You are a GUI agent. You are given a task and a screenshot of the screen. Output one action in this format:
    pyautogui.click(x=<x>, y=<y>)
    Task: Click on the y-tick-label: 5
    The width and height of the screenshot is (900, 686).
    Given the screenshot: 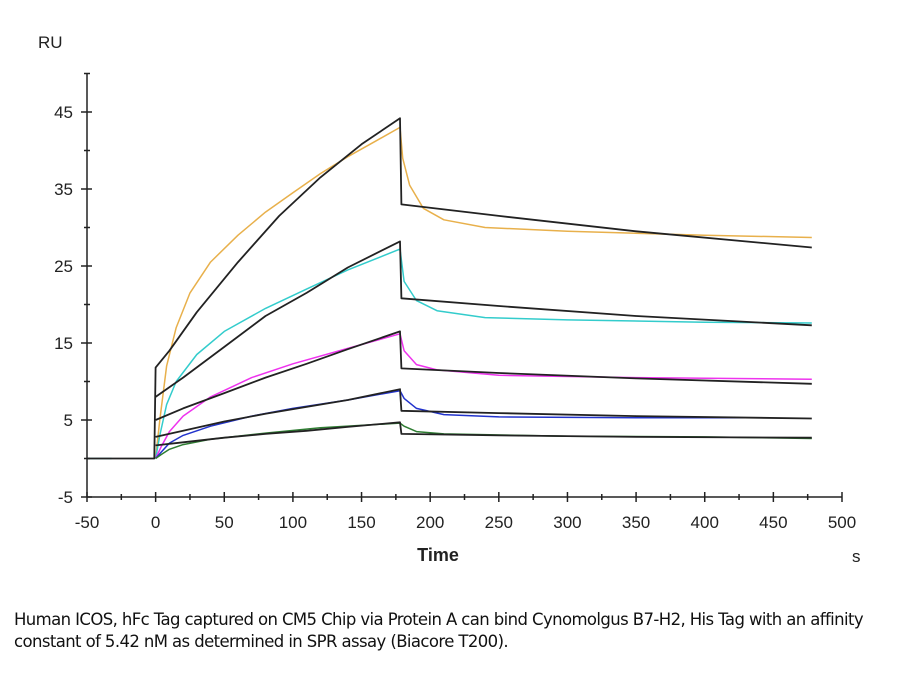 What is the action you would take?
    pyautogui.click(x=68, y=420)
    